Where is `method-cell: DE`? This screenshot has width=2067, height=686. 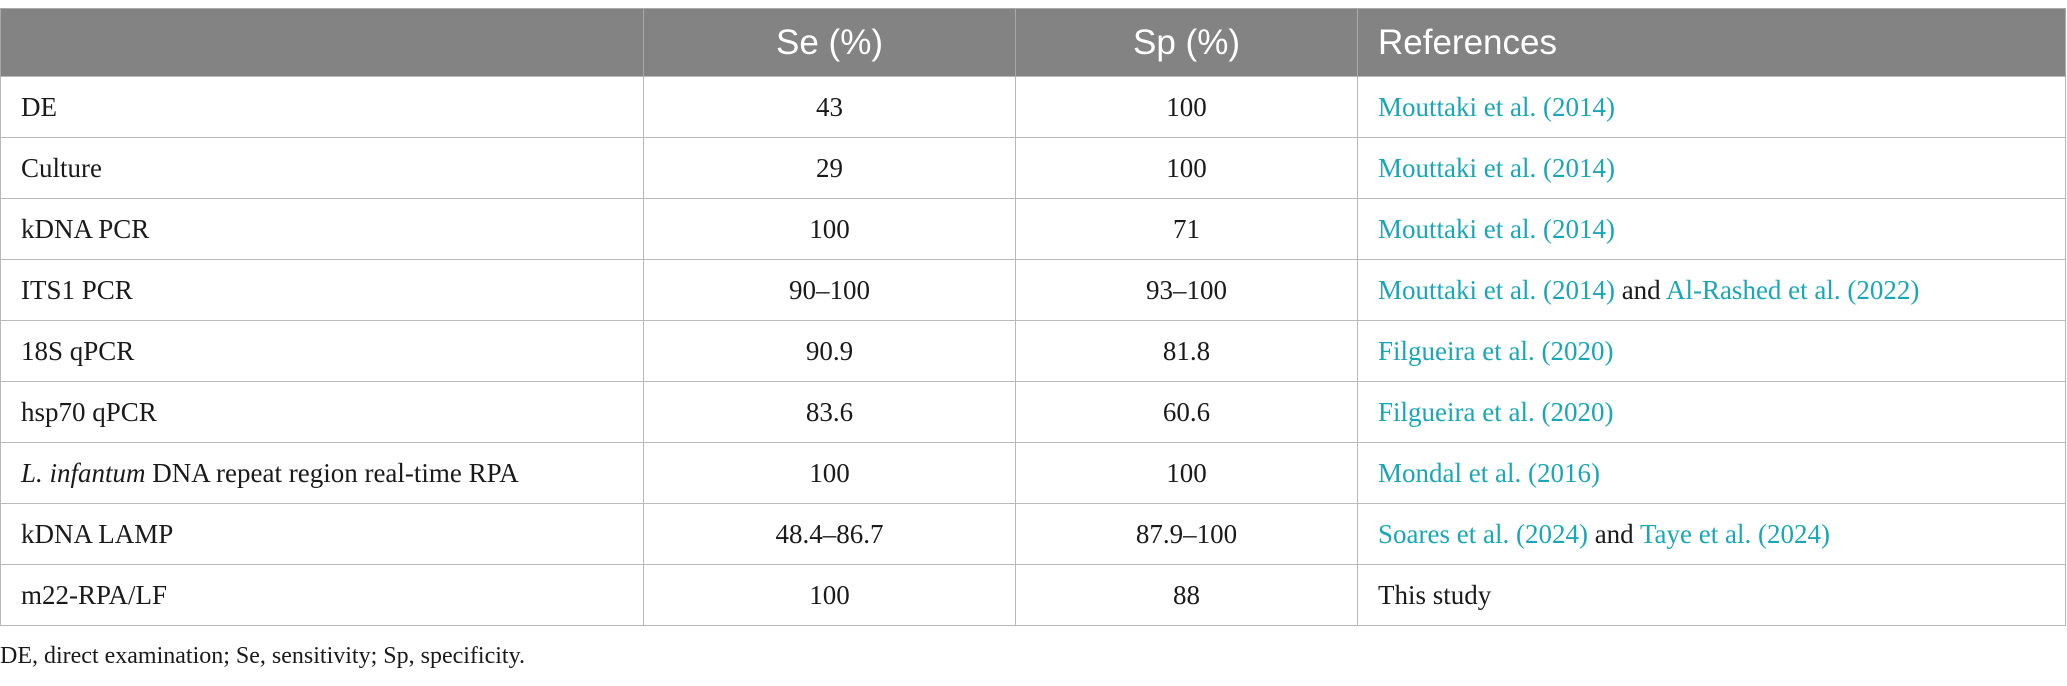
method-cell: DE is located at coordinates (322, 107).